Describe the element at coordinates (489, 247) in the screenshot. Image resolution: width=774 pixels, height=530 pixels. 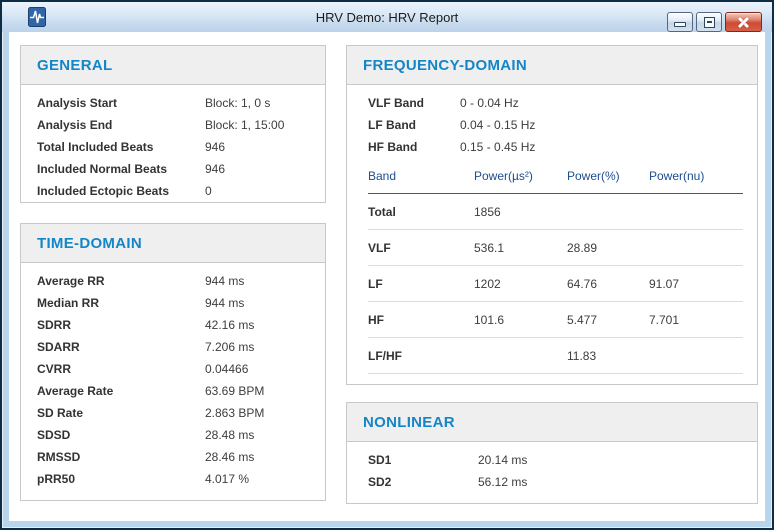
I see `power-us2: 536.1` at that location.